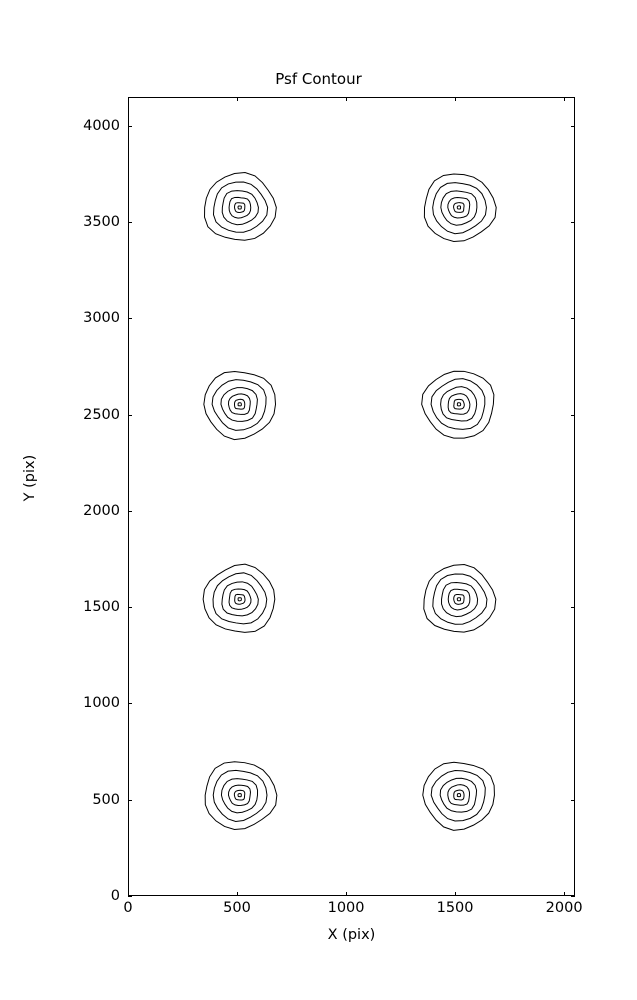 This screenshot has height=1000, width=637. Describe the element at coordinates (318, 79) in the screenshot. I see `page-title: Psf Contour` at that location.